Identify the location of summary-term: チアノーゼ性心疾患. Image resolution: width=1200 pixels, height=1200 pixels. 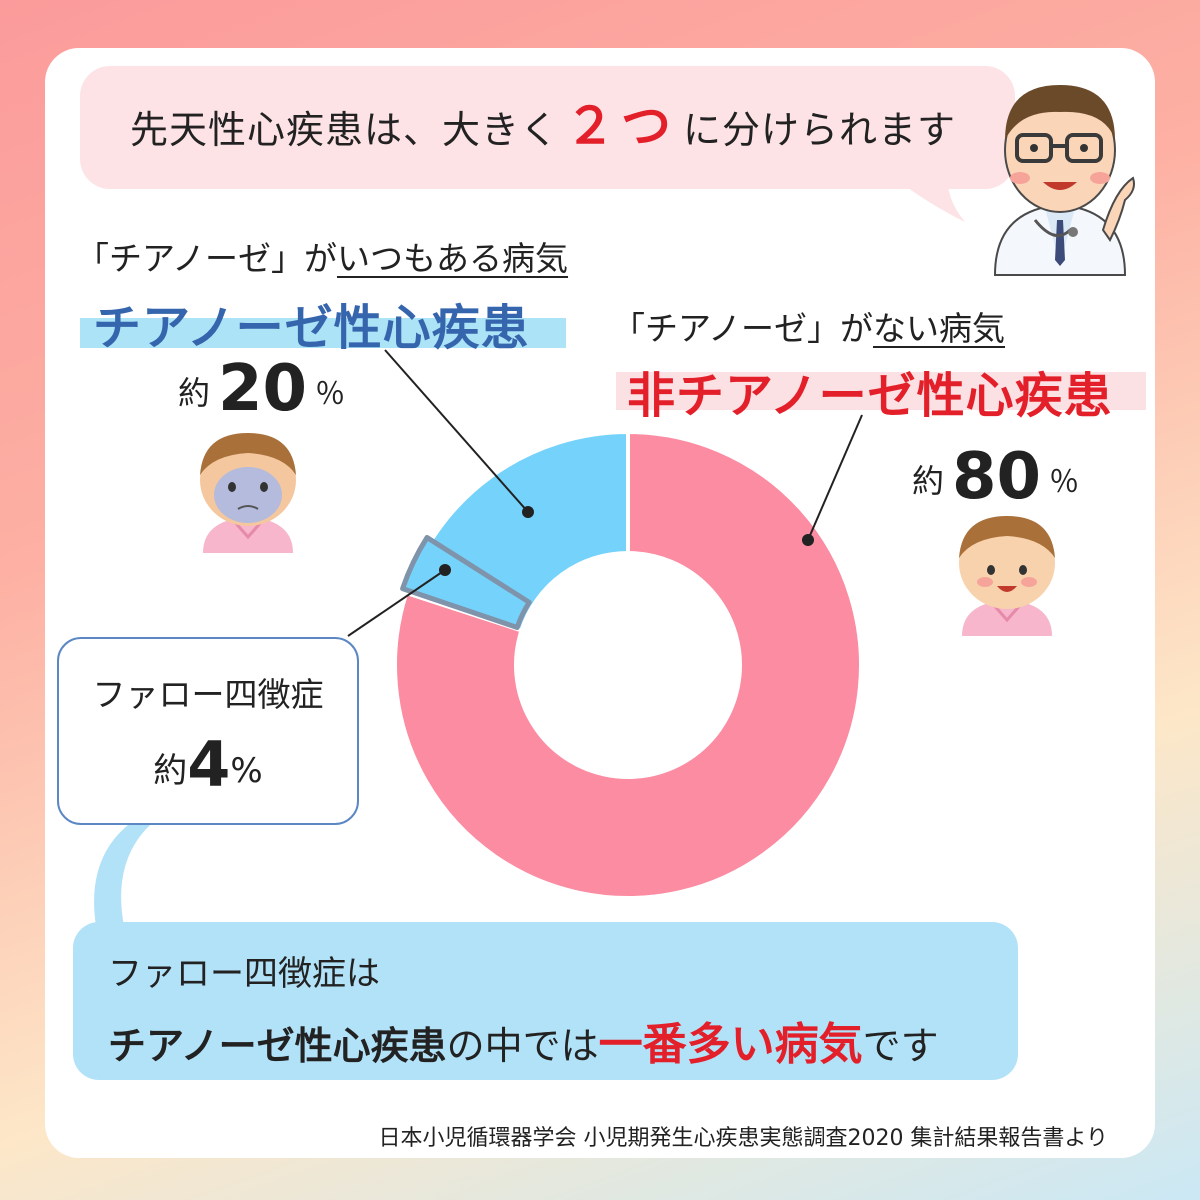
(277, 1046).